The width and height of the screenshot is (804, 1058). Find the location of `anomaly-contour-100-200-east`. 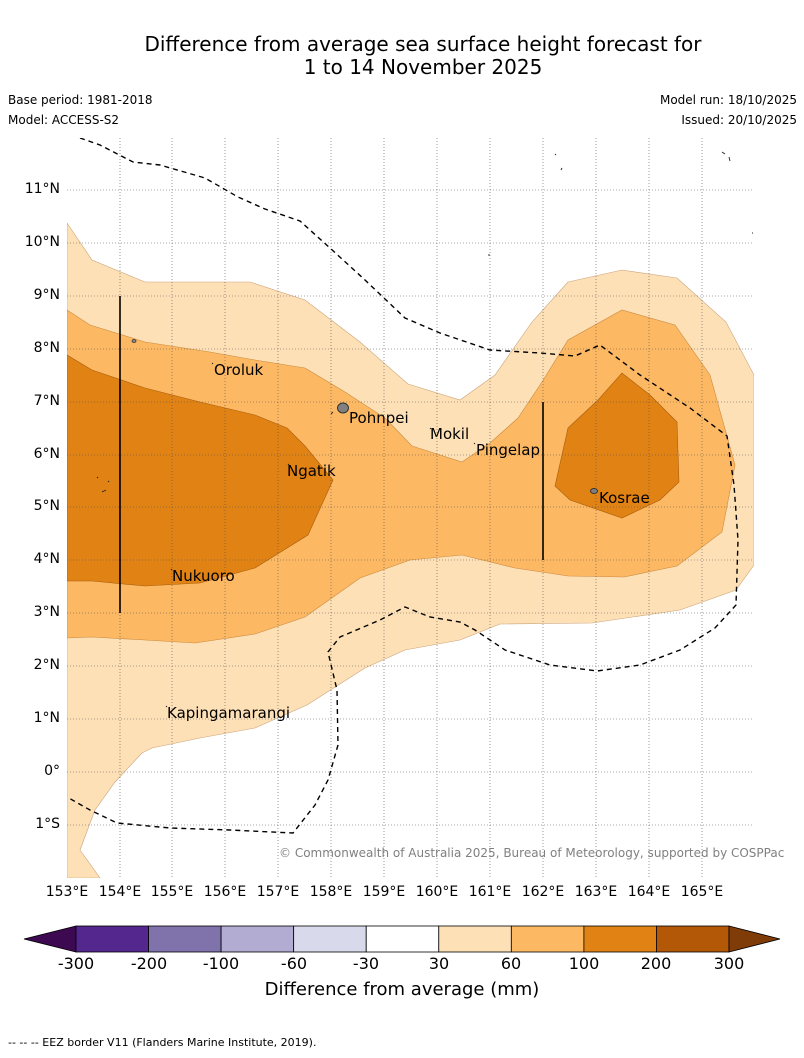

anomaly-contour-100-200-east is located at coordinates (617, 445).